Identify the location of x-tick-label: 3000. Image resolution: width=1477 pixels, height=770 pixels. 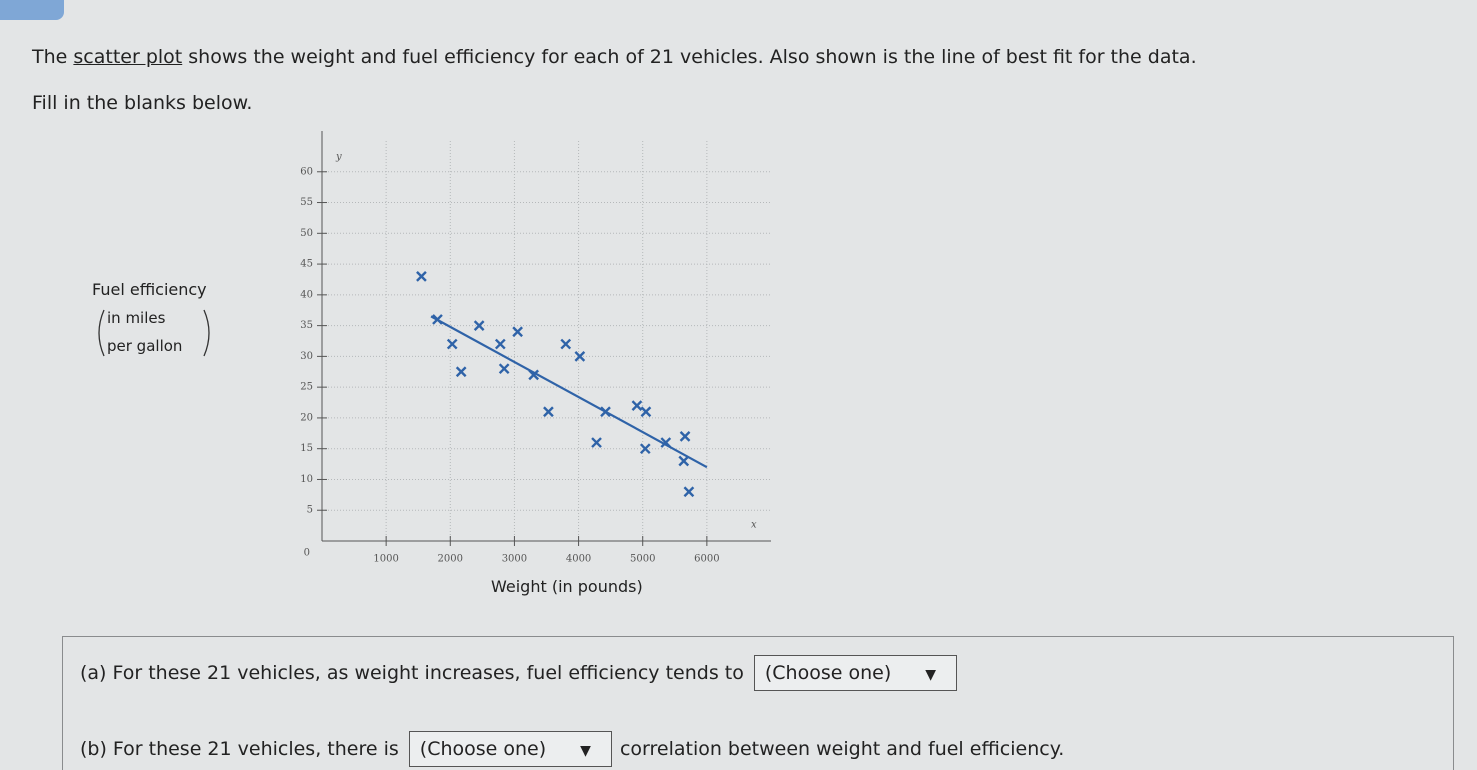
(514, 559).